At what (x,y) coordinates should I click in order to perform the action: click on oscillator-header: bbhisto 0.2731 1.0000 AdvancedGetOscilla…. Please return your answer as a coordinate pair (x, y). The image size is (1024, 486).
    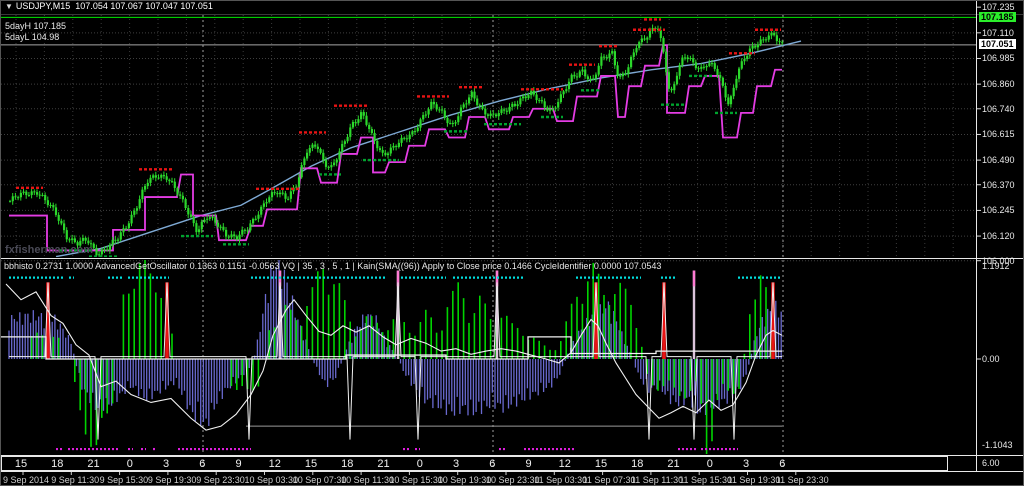
    Looking at the image, I should click on (333, 266).